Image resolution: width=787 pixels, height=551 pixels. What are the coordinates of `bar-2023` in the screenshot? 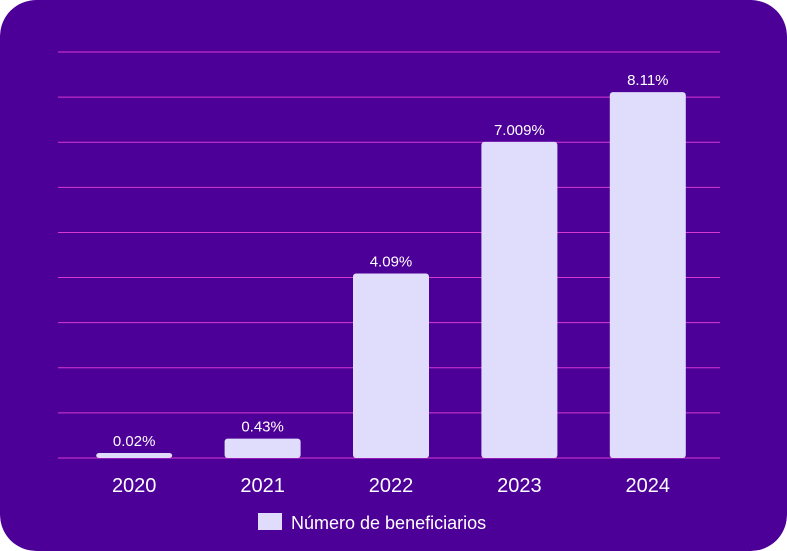 It's located at (519, 299).